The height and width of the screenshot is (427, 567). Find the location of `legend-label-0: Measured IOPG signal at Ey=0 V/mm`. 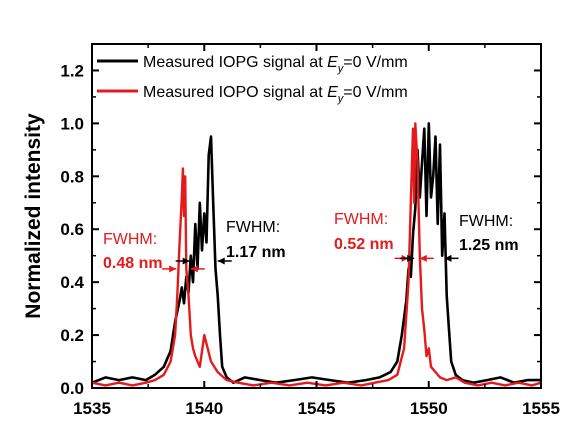

legend-label-0: Measured IOPG signal at Ey=0 V/mm is located at coordinates (275, 64).